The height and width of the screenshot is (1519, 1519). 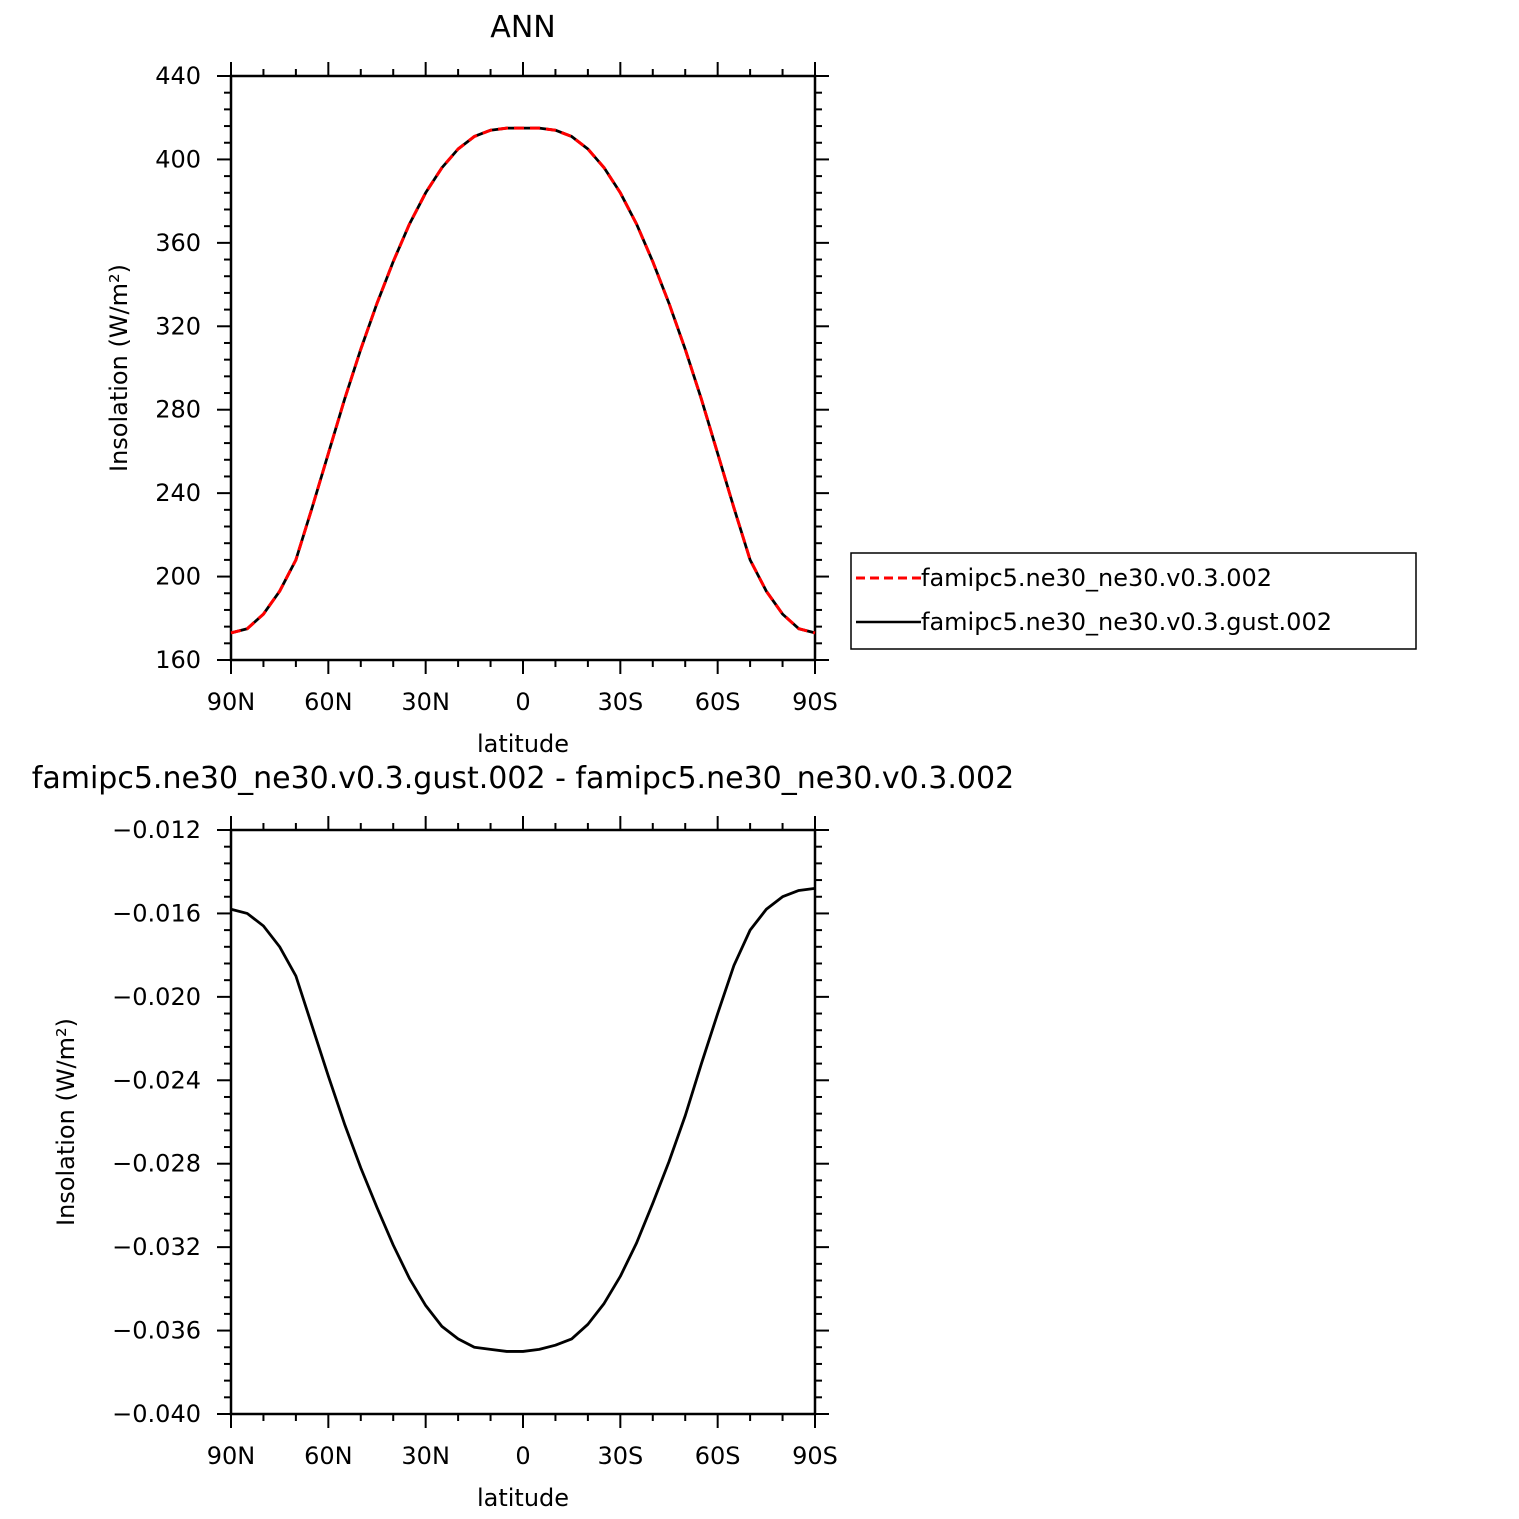 What do you see at coordinates (620, 1456) in the screenshot?
I see `bottom-plot-x-tick-label: 30S` at bounding box center [620, 1456].